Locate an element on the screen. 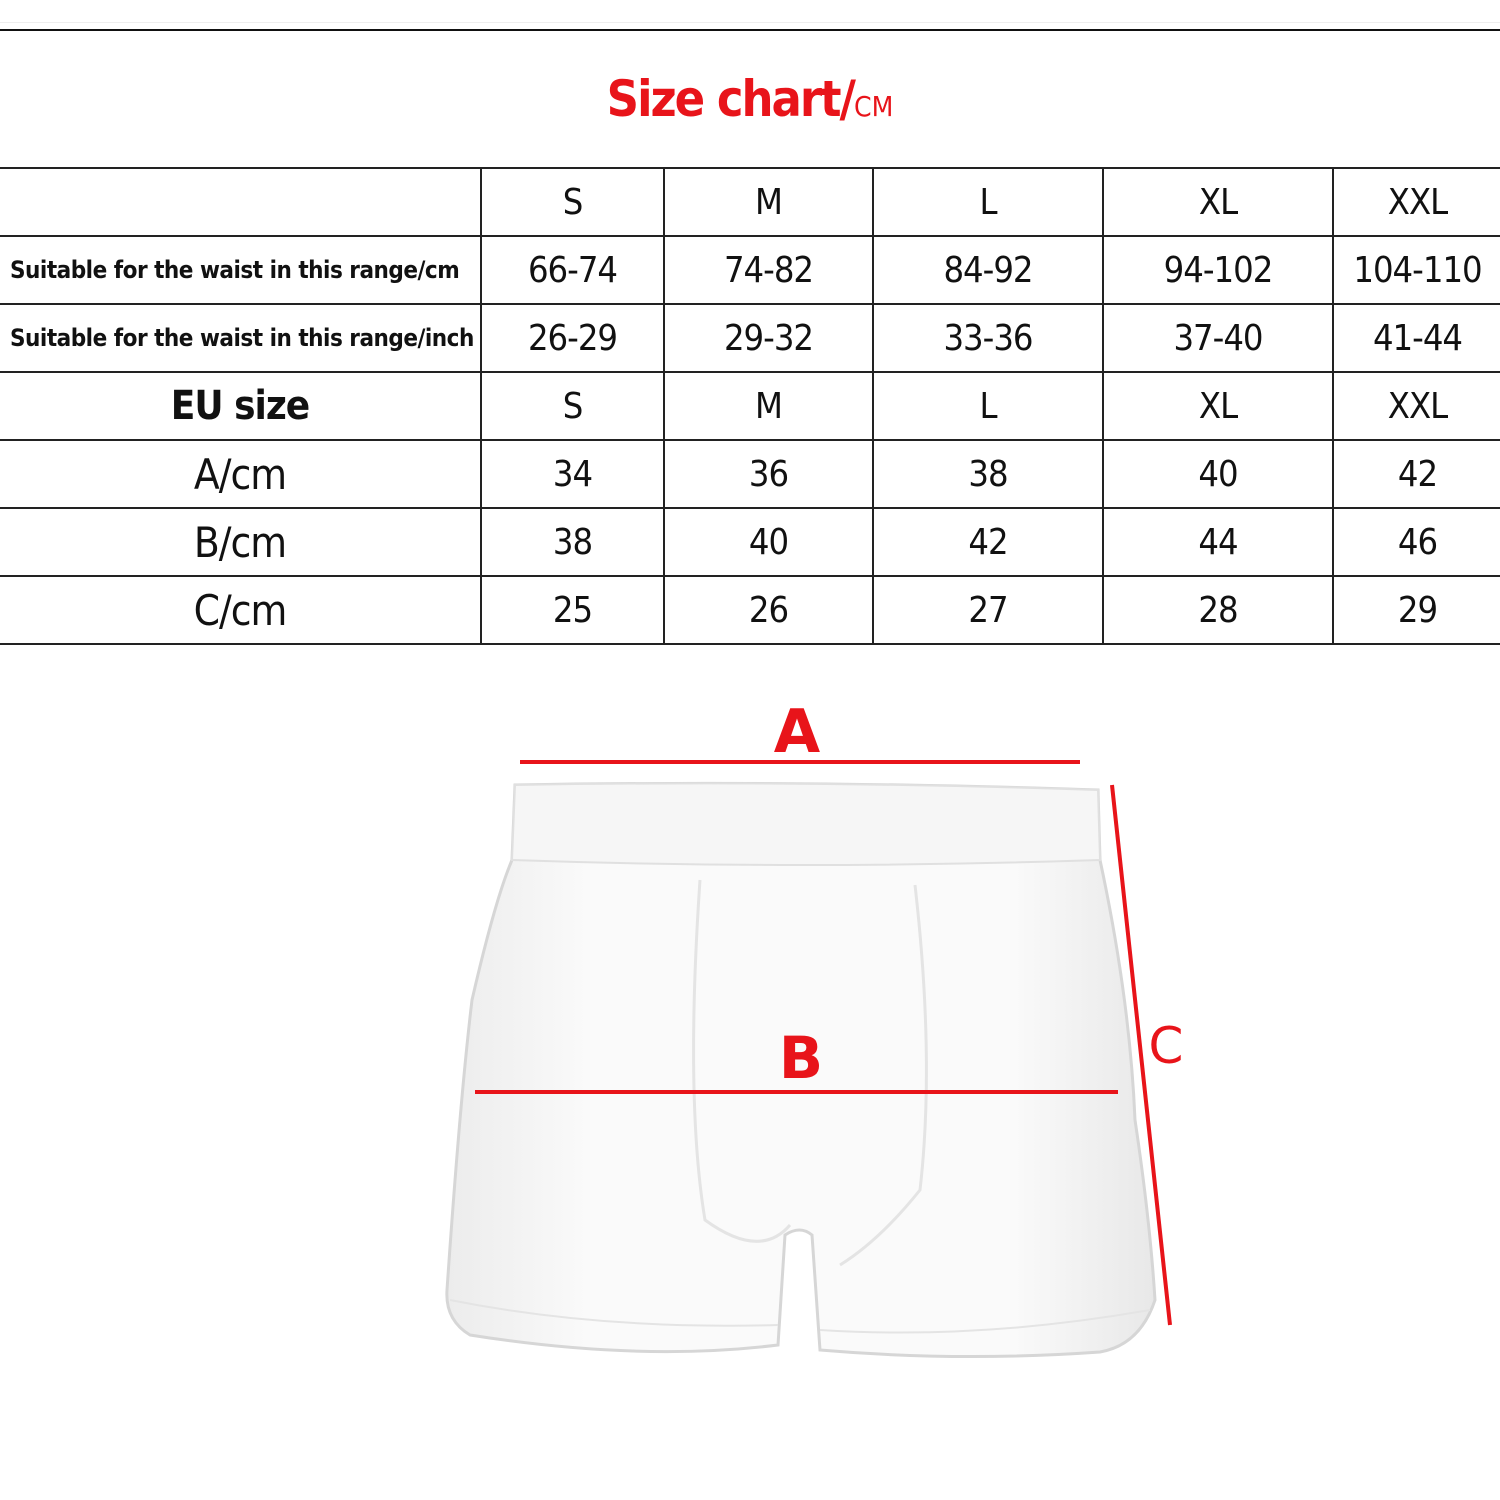 This screenshot has height=1500, width=1500. title-unit: CM is located at coordinates (873, 106).